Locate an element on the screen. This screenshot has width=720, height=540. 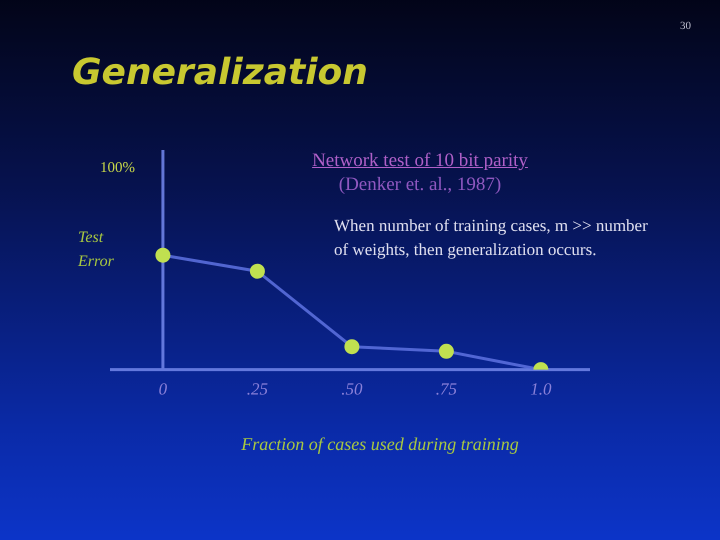
chart-subtitle: Network test of 10 bit parity is located at coordinates (420, 161).